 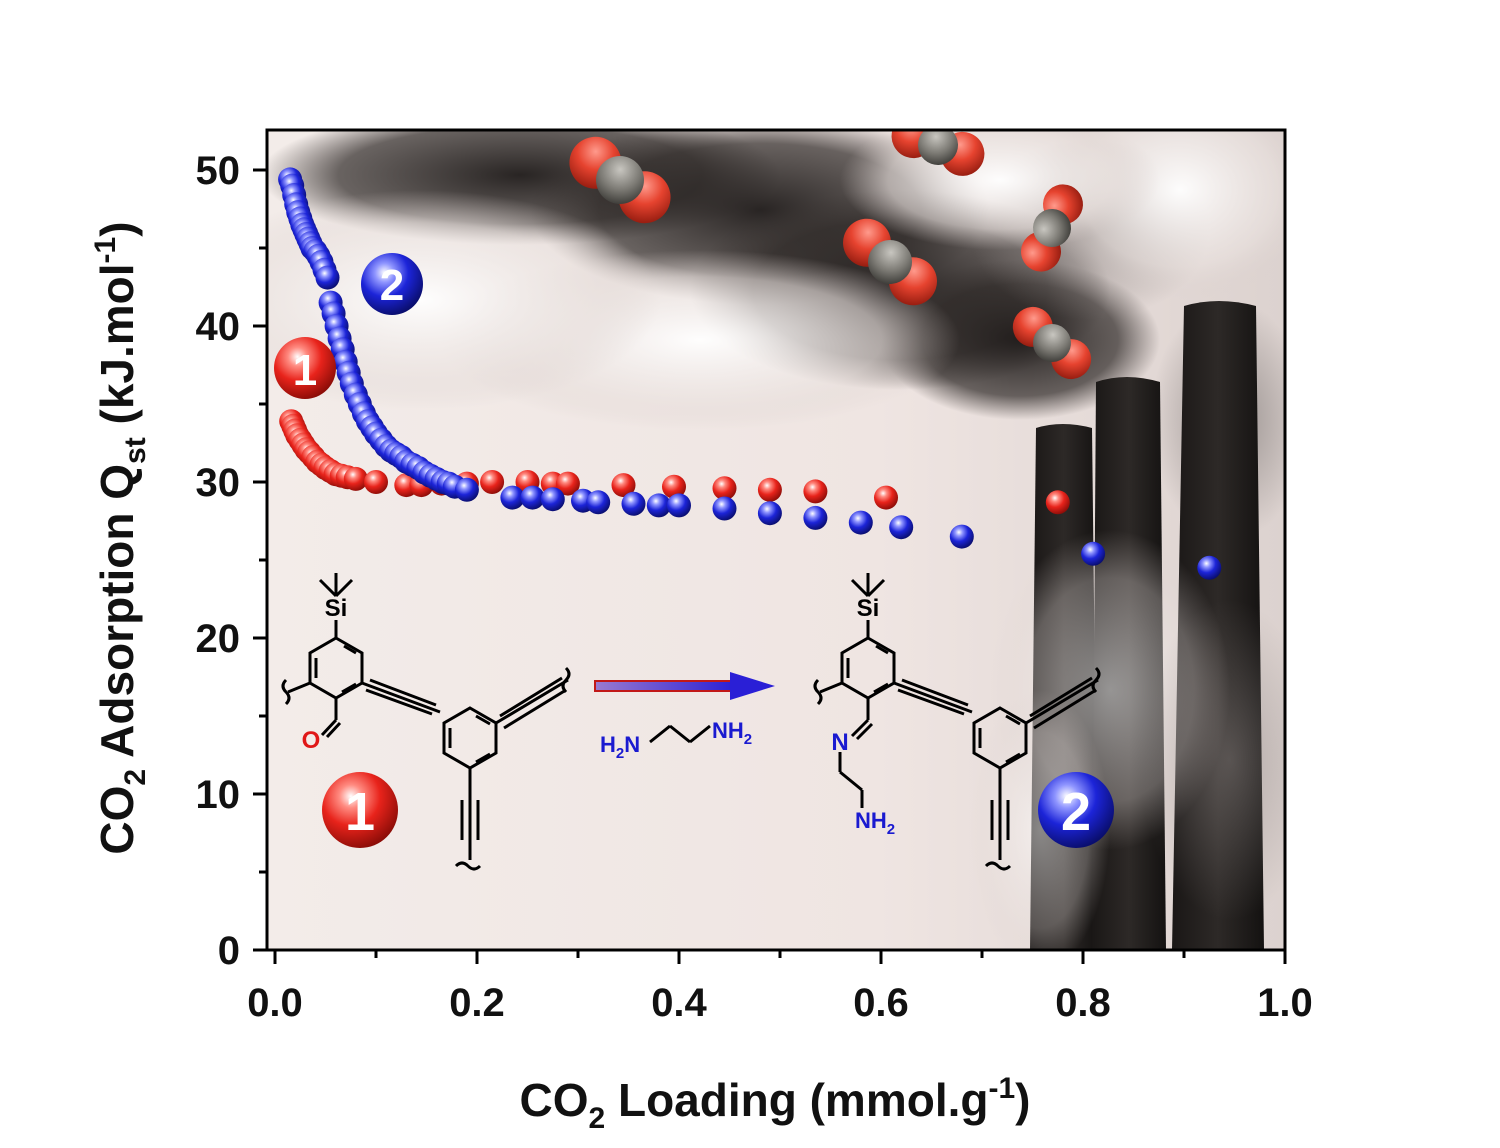 I want to click on series-2-badge: 2, so click(x=392, y=284).